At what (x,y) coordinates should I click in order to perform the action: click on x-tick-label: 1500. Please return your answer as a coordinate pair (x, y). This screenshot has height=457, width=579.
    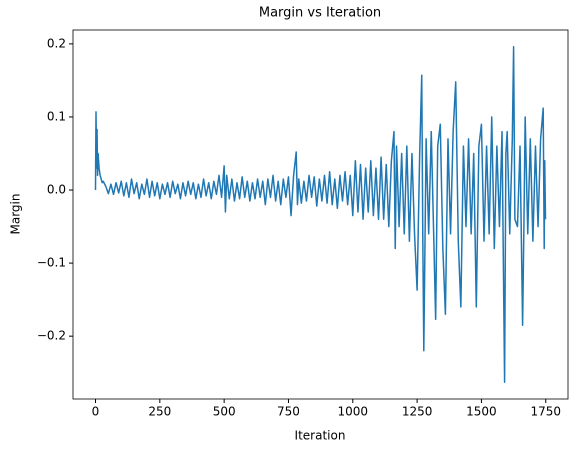
    Looking at the image, I should click on (481, 412).